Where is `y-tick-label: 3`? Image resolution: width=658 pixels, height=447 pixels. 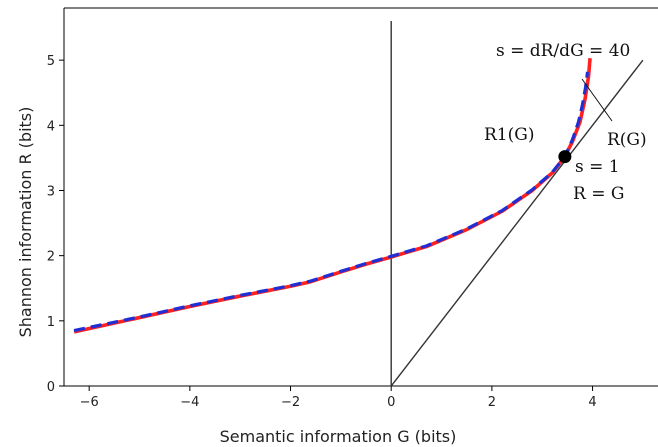
y-tick-label: 3 is located at coordinates (51, 191).